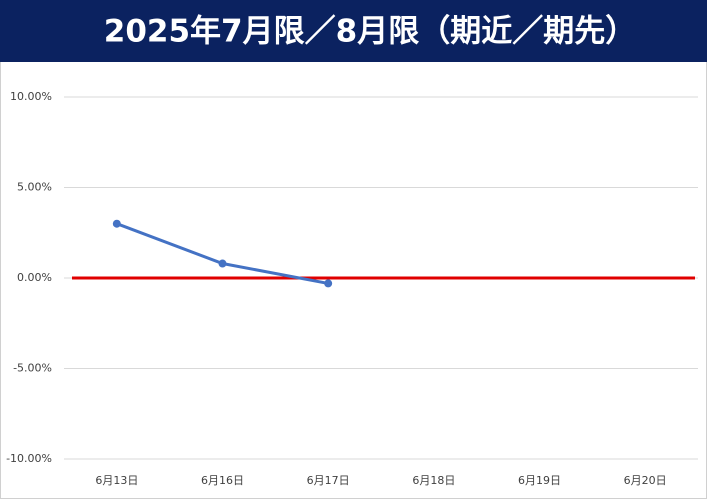 The width and height of the screenshot is (707, 499). I want to click on x-tick-label: 6月19日, so click(539, 480).